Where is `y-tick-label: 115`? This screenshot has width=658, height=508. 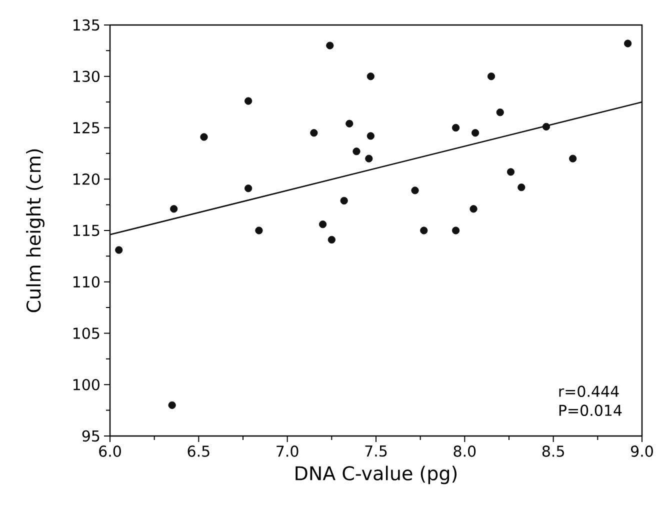
y-tick-label: 115 is located at coordinates (86, 230).